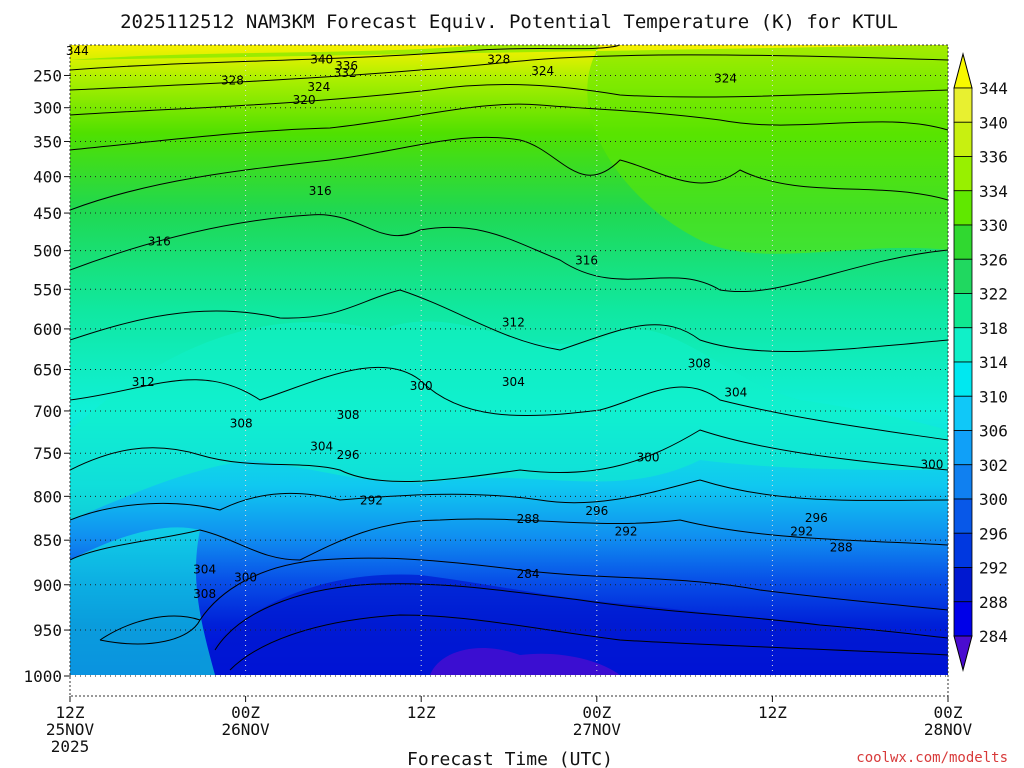  What do you see at coordinates (304, 100) in the screenshot?
I see `contour-label: 320` at bounding box center [304, 100].